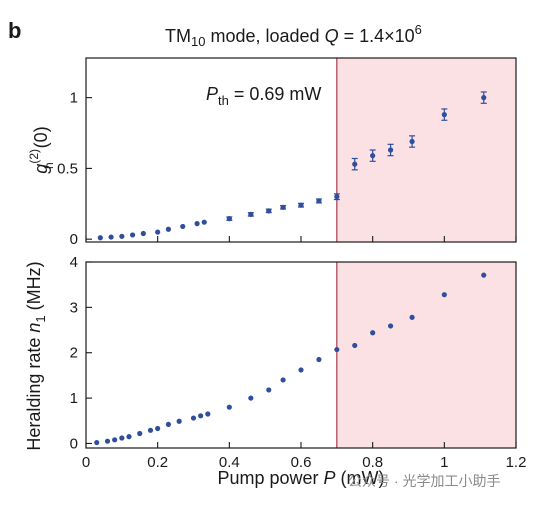 This screenshot has width=554, height=505. I want to click on bottom-ylabel-unit: (MHz), so click(34, 288).